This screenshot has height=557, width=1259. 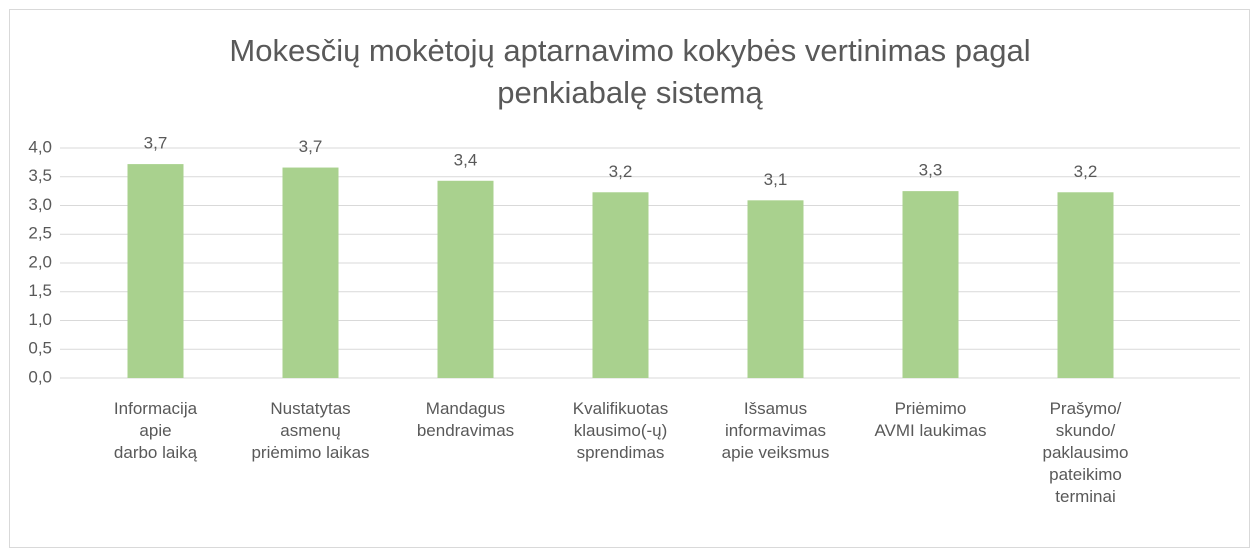 I want to click on y-tick-label: 0,5, so click(x=40, y=348).